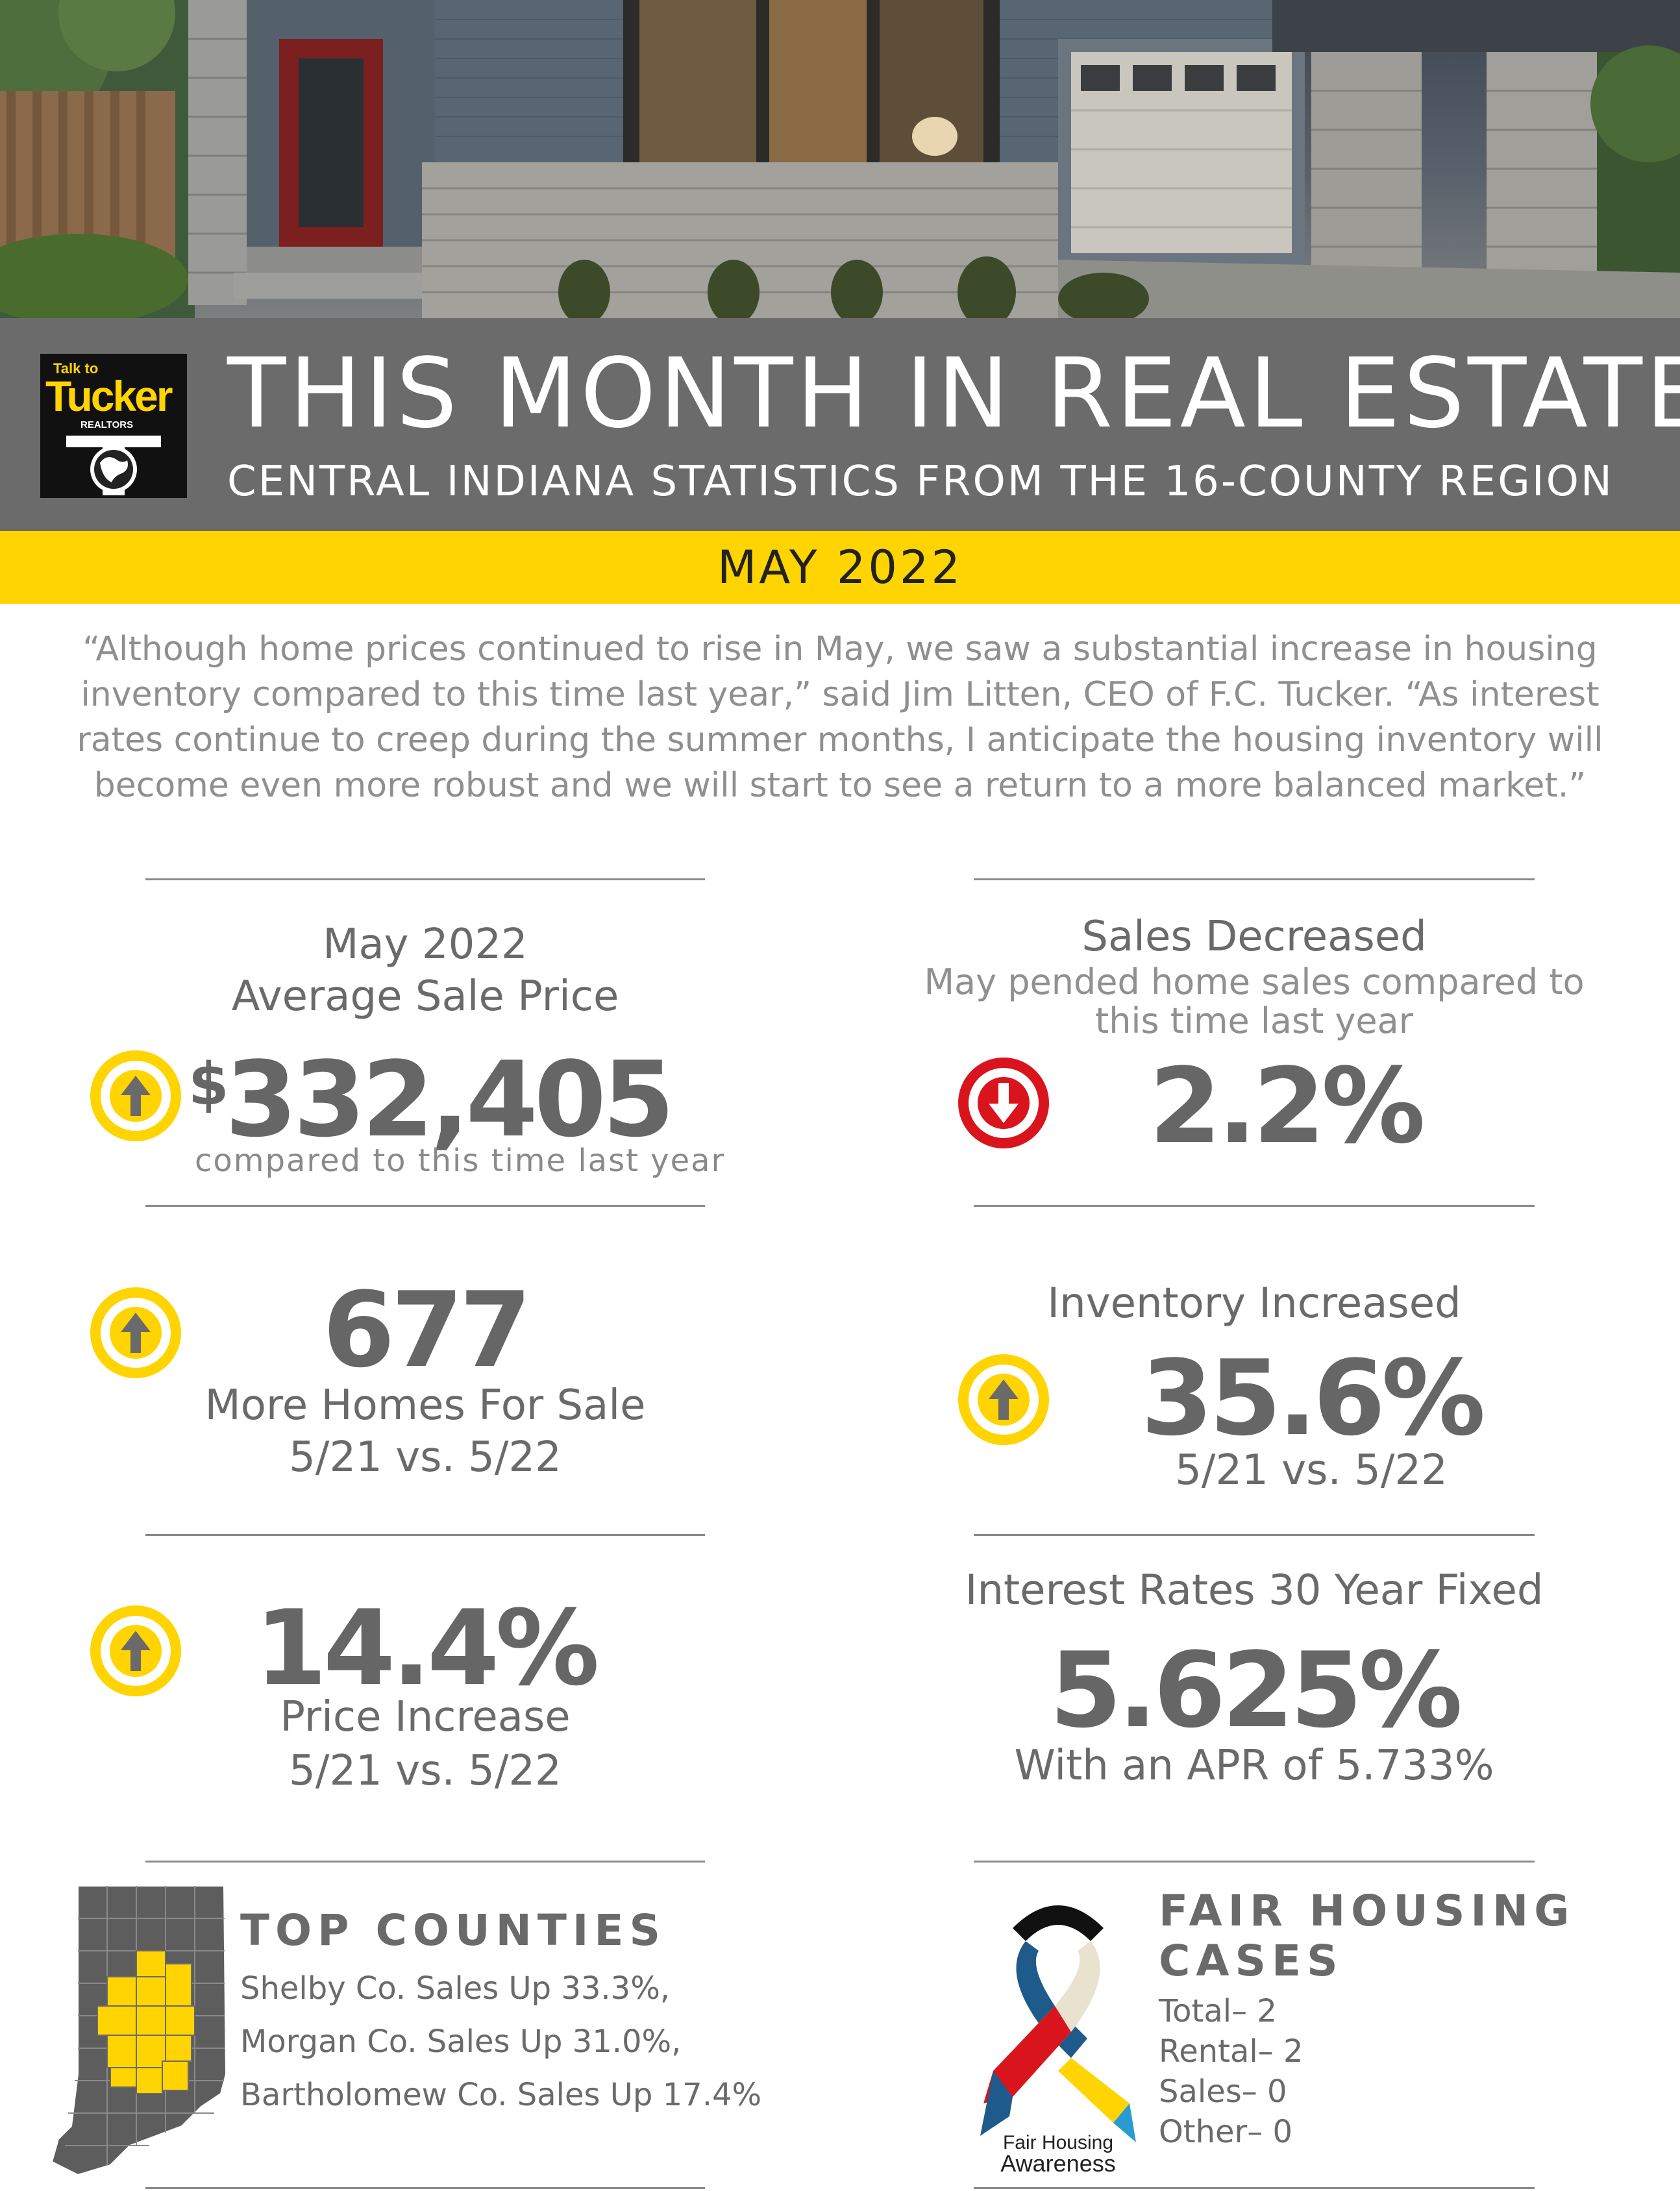  I want to click on interest-apr: With an APR of 5.733%, so click(1254, 1766).